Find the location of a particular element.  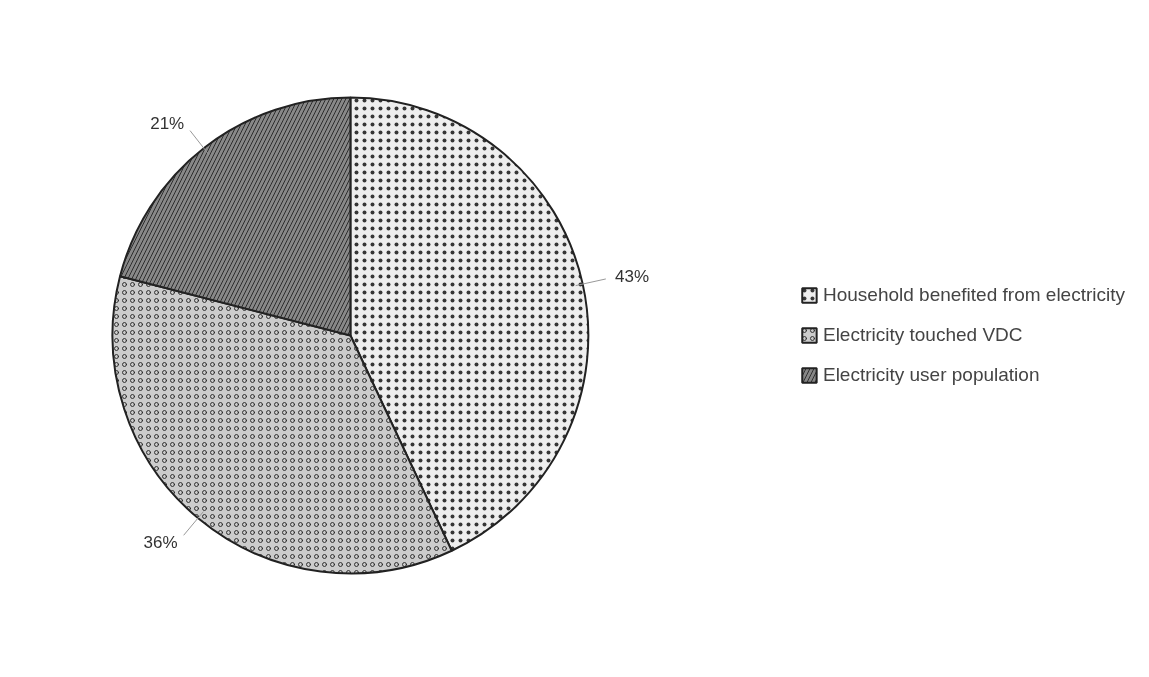

data-label: 36% is located at coordinates (160, 543).